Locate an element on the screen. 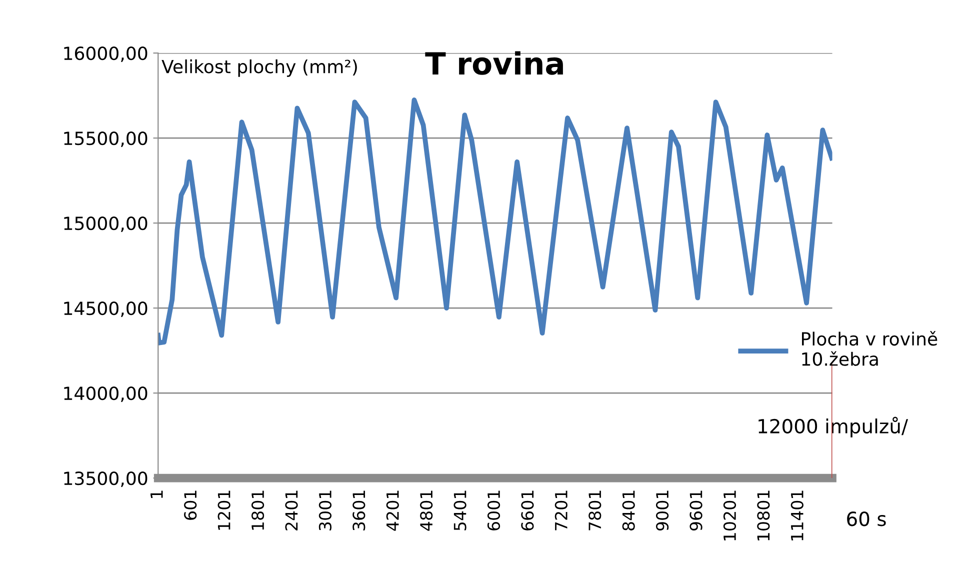 The image size is (970, 583). x-tick-label: 10801 is located at coordinates (763, 515).